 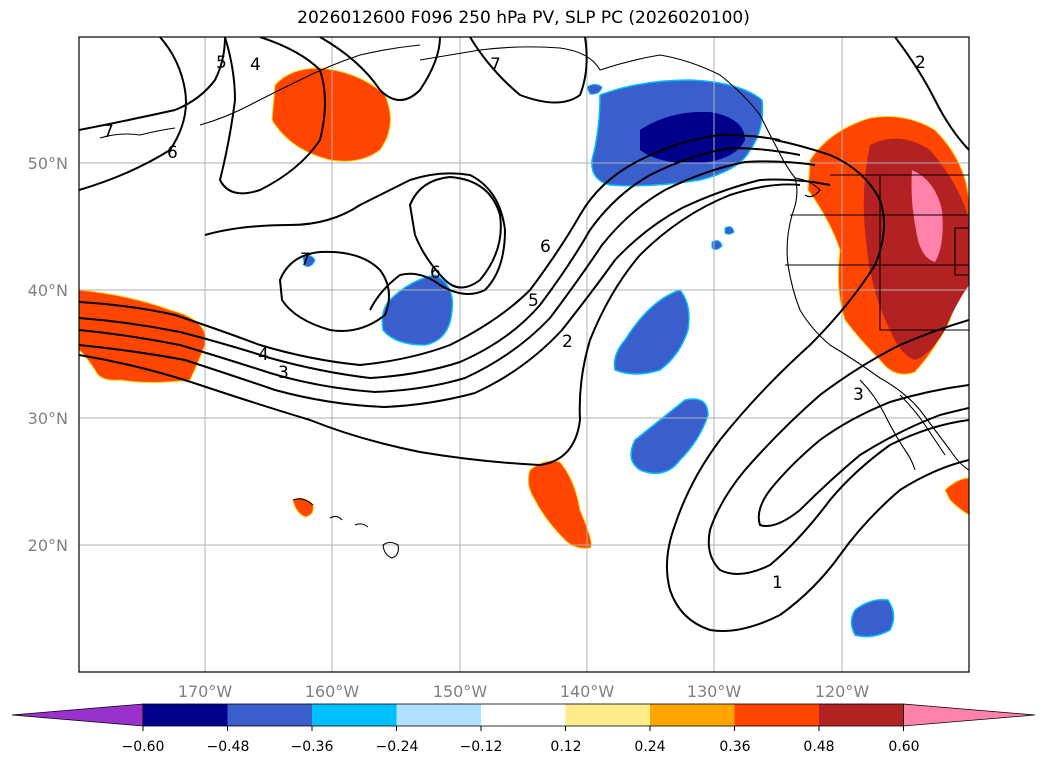 I want to click on lat-label: 40°N, so click(x=48, y=290).